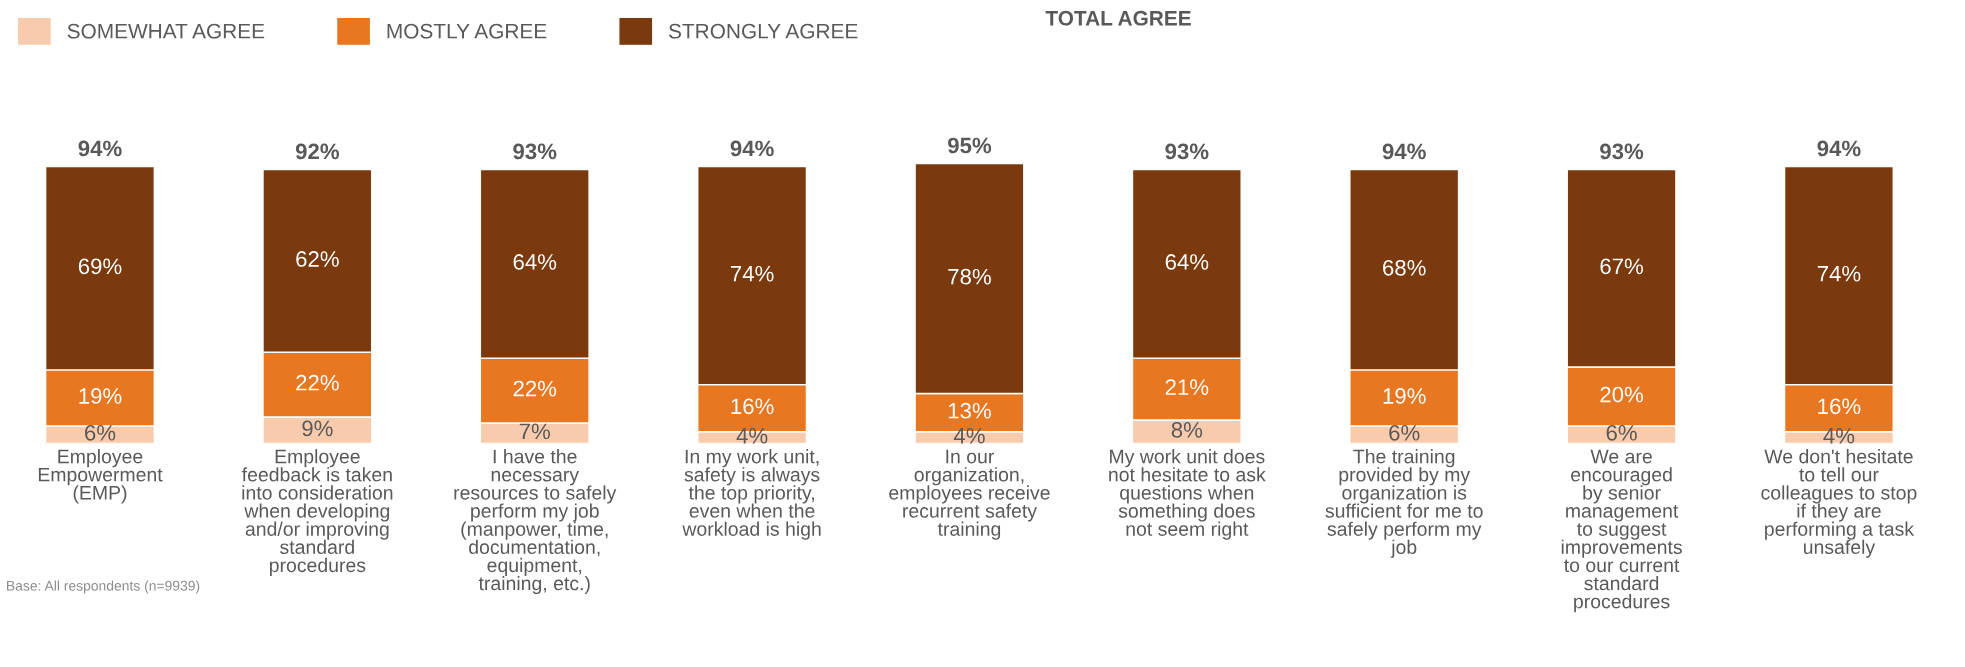 This screenshot has height=667, width=1965. What do you see at coordinates (1118, 18) in the screenshot?
I see `text: TOTAL AGREE` at bounding box center [1118, 18].